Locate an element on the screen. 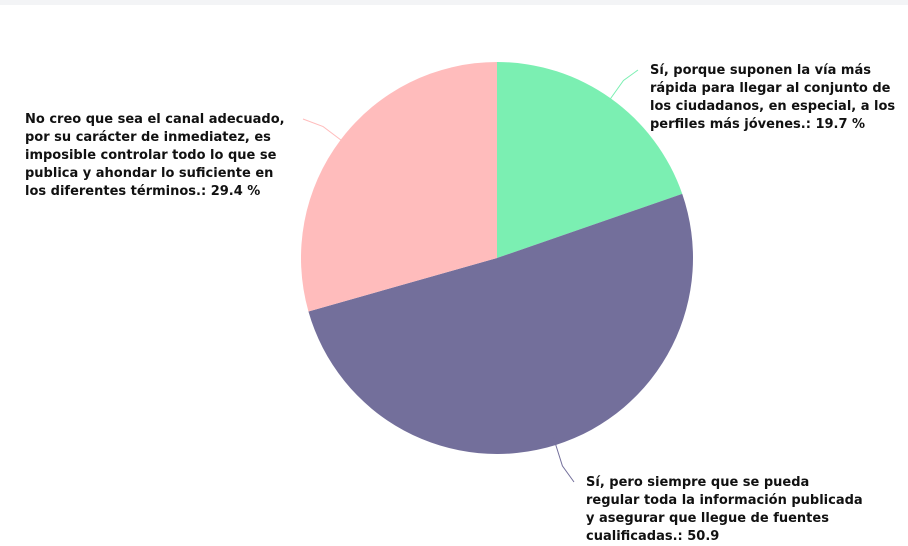 This screenshot has width=908, height=546. top-bar is located at coordinates (454, 2).